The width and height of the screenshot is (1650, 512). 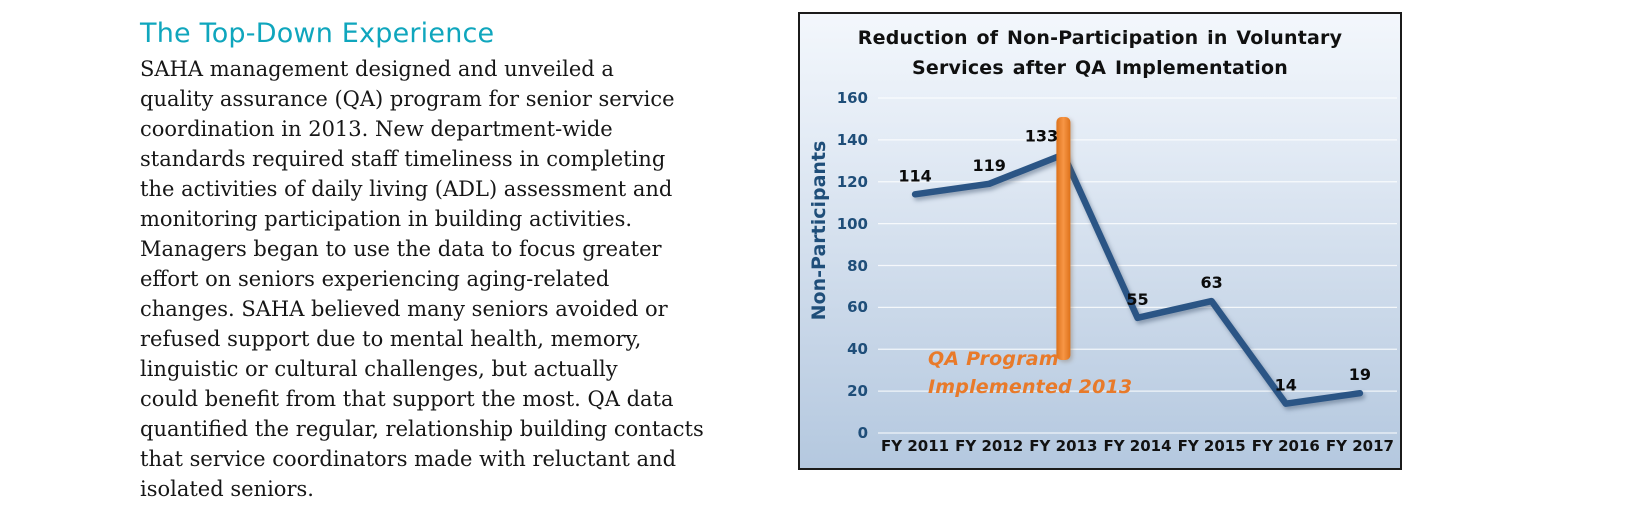 What do you see at coordinates (914, 175) in the screenshot?
I see `data-point-label: 114` at bounding box center [914, 175].